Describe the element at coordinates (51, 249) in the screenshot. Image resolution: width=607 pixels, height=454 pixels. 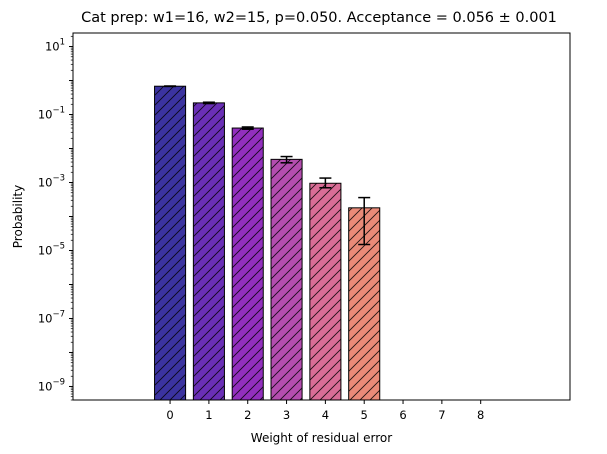
I see `y-tick-label: 10⁻⁵` at that location.